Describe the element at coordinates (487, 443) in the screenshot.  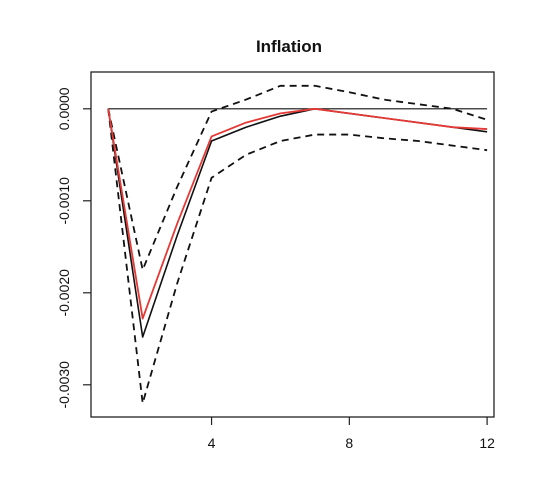
I see `x-tick-label: 12` at that location.